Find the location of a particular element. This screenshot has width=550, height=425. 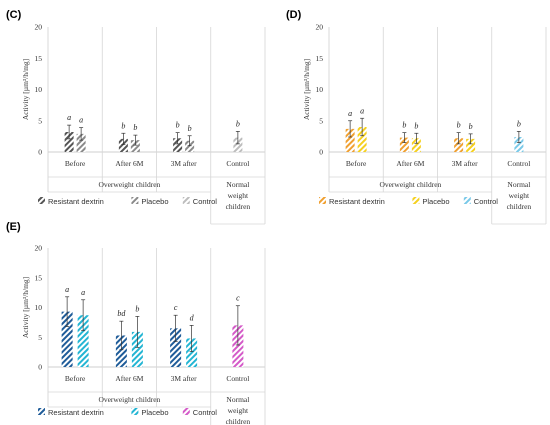

significance-letter: d is located at coordinates (192, 317).